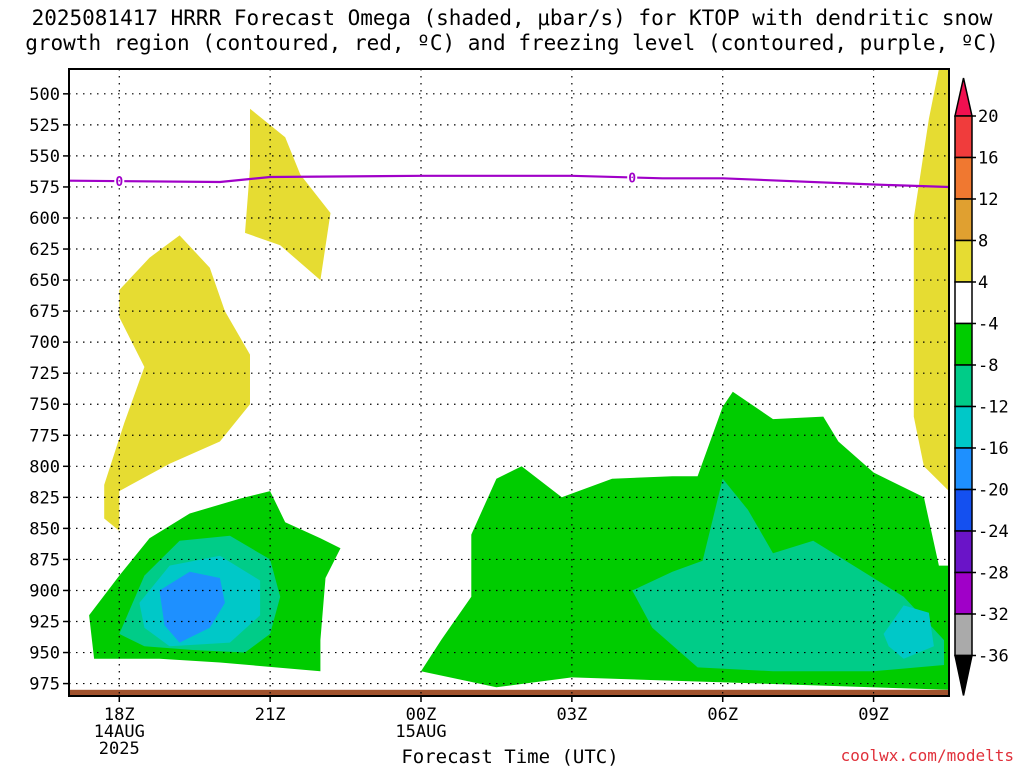 This screenshot has height=768, width=1024. I want to click on y-tick-label: 925, so click(44, 623).